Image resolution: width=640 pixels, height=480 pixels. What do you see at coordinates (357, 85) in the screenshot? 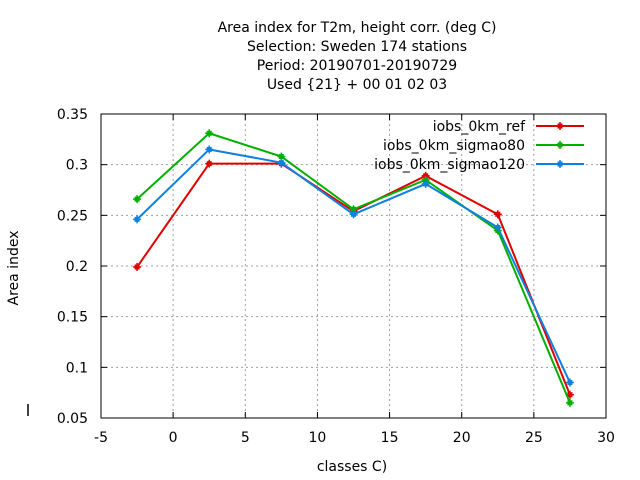
I see `title-line: Used {21} + 00 01 02 03` at bounding box center [357, 85].